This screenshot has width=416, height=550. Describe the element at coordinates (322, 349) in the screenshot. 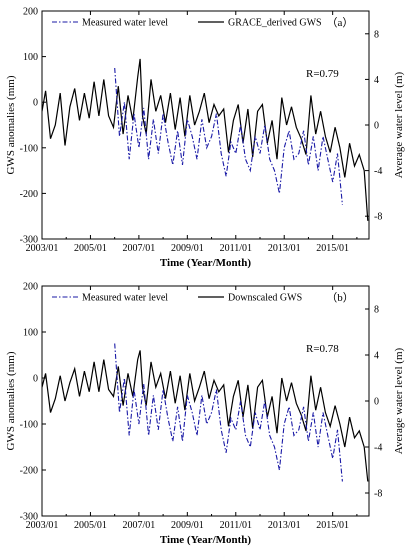

I see `correlation-label: R=0.78` at that location.